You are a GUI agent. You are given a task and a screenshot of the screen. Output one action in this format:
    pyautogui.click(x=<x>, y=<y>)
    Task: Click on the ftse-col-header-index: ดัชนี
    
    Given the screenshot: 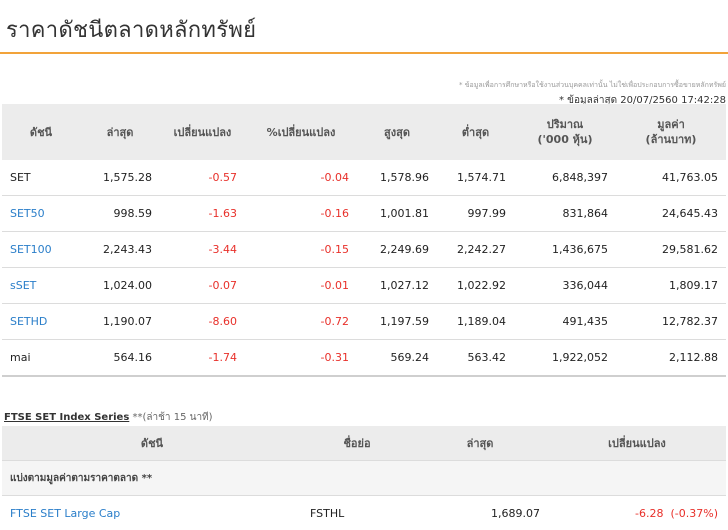 What is the action you would take?
    pyautogui.click(x=152, y=443)
    